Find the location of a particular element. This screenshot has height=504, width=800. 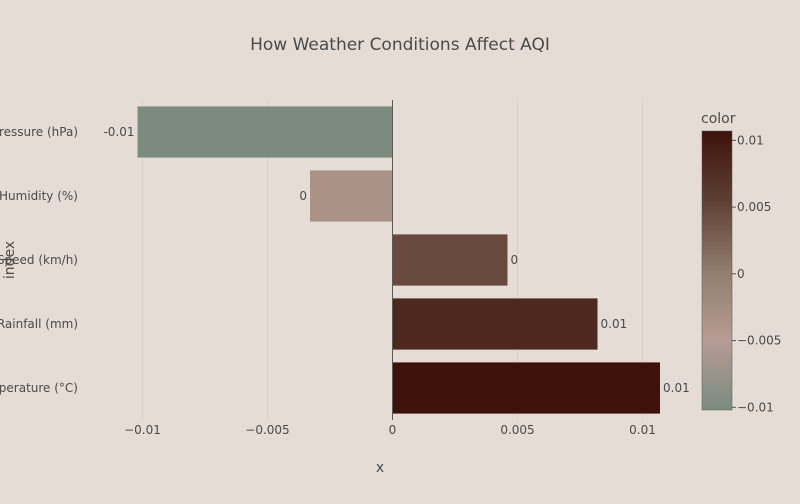

y-tick-label: Rainfall (mm) is located at coordinates (39, 324).